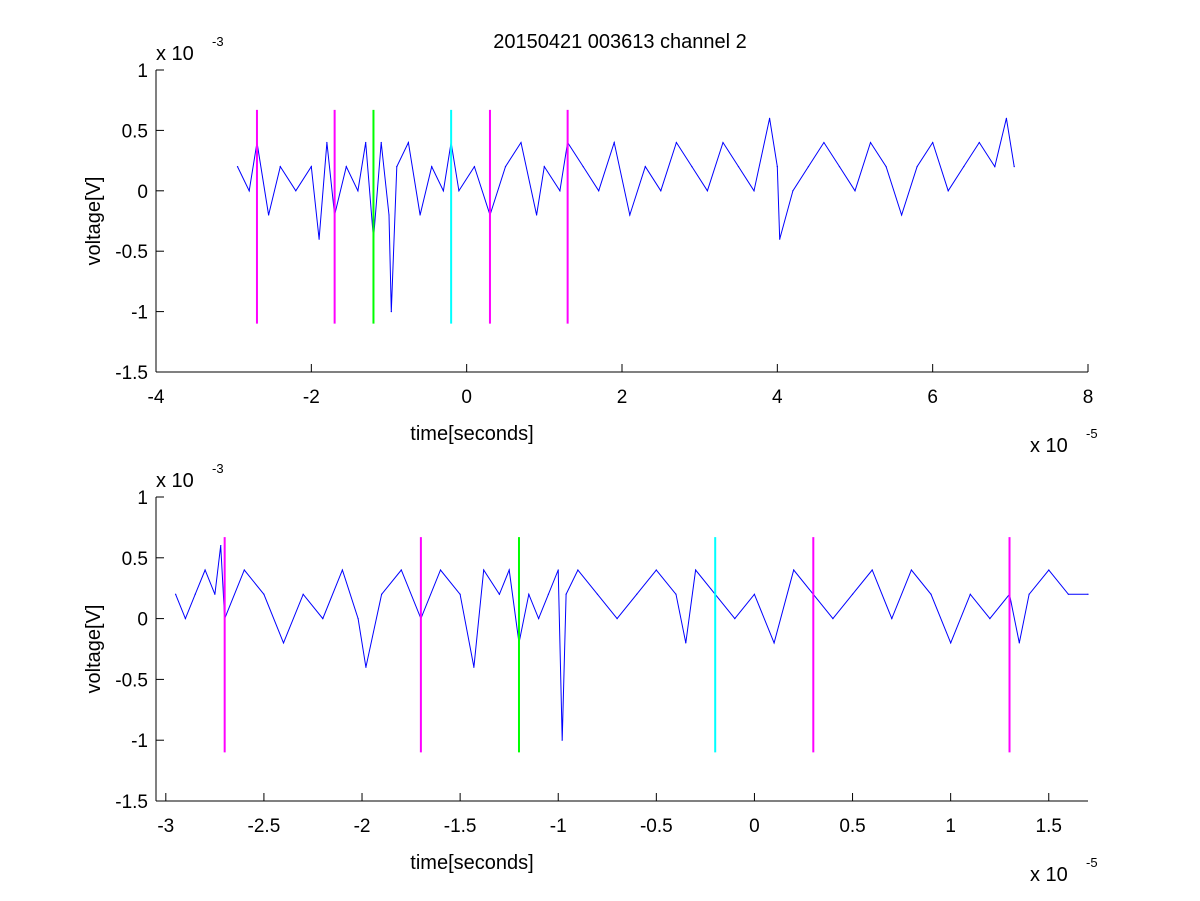  I want to click on x-tick-label: -4, so click(156, 397).